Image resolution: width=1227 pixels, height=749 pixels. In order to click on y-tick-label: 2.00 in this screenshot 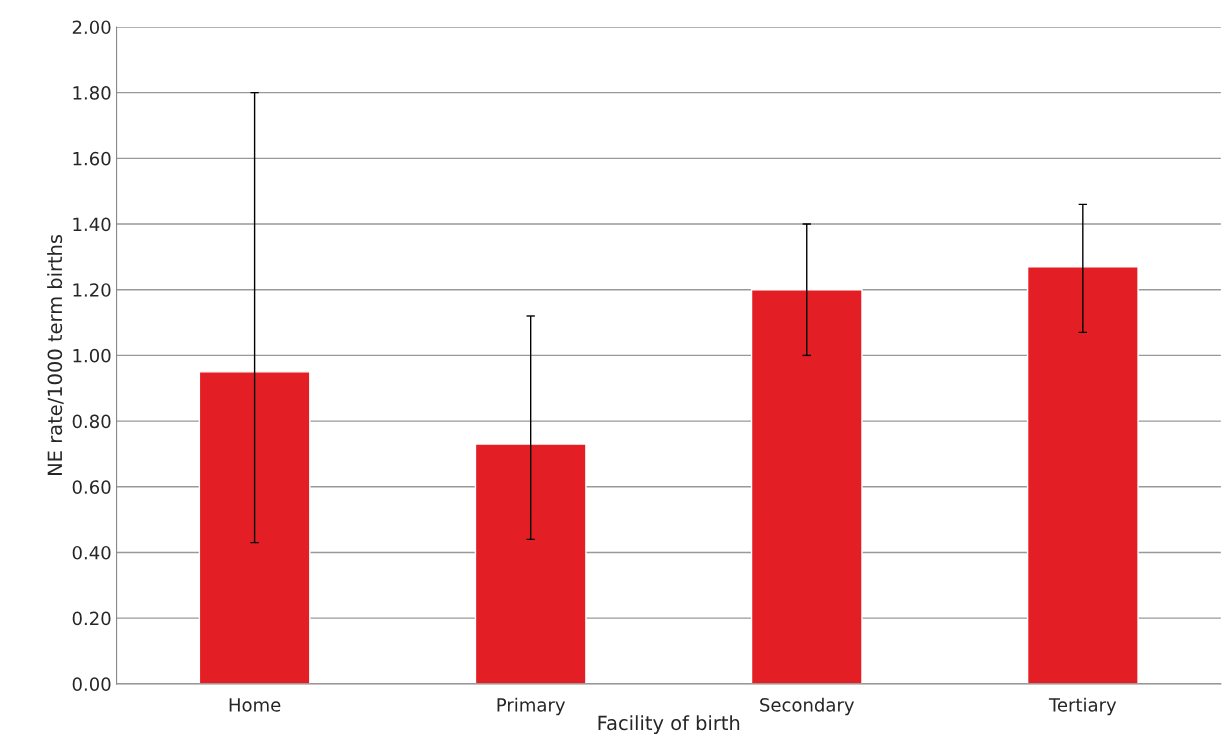, I will do `click(91, 27)`.